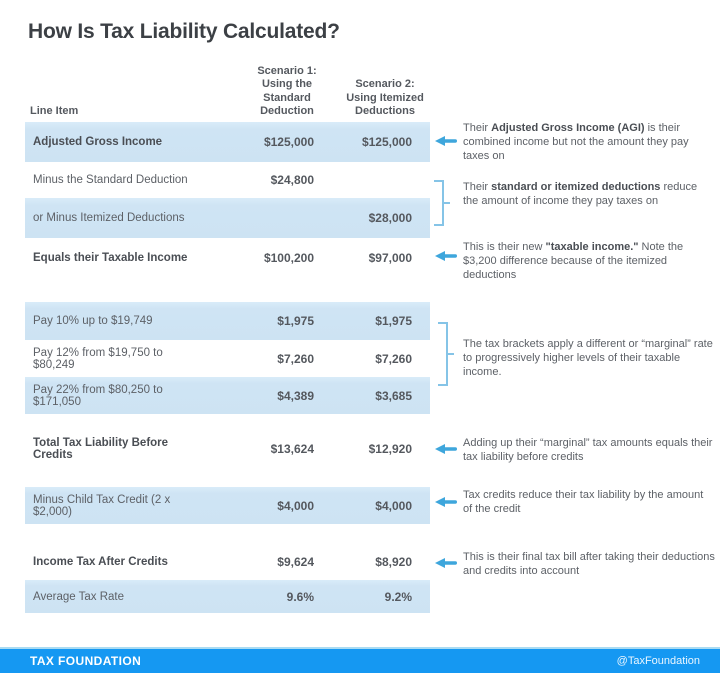 The width and height of the screenshot is (720, 673). Describe the element at coordinates (360, 660) in the screenshot. I see `footer-bar: TAX FOUNDATION @TaxFoundation` at that location.